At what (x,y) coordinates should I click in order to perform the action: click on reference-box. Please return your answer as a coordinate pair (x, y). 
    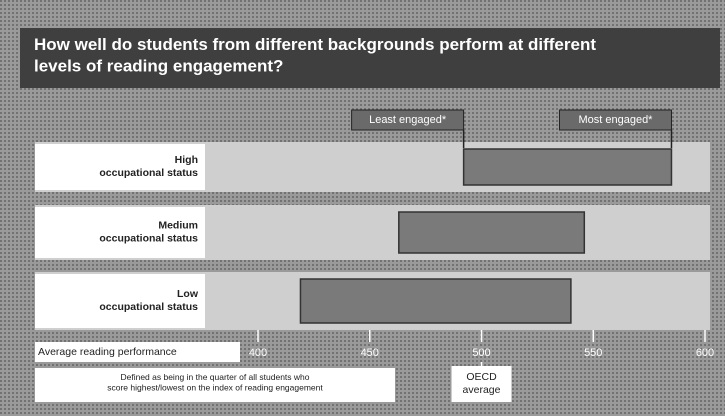
    Looking at the image, I should click on (481, 384).